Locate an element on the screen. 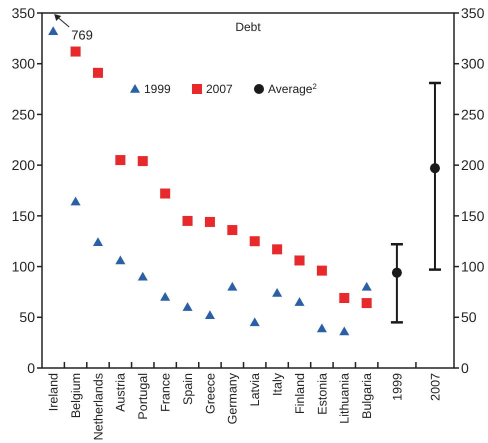  x-tick-label: France is located at coordinates (165, 392).